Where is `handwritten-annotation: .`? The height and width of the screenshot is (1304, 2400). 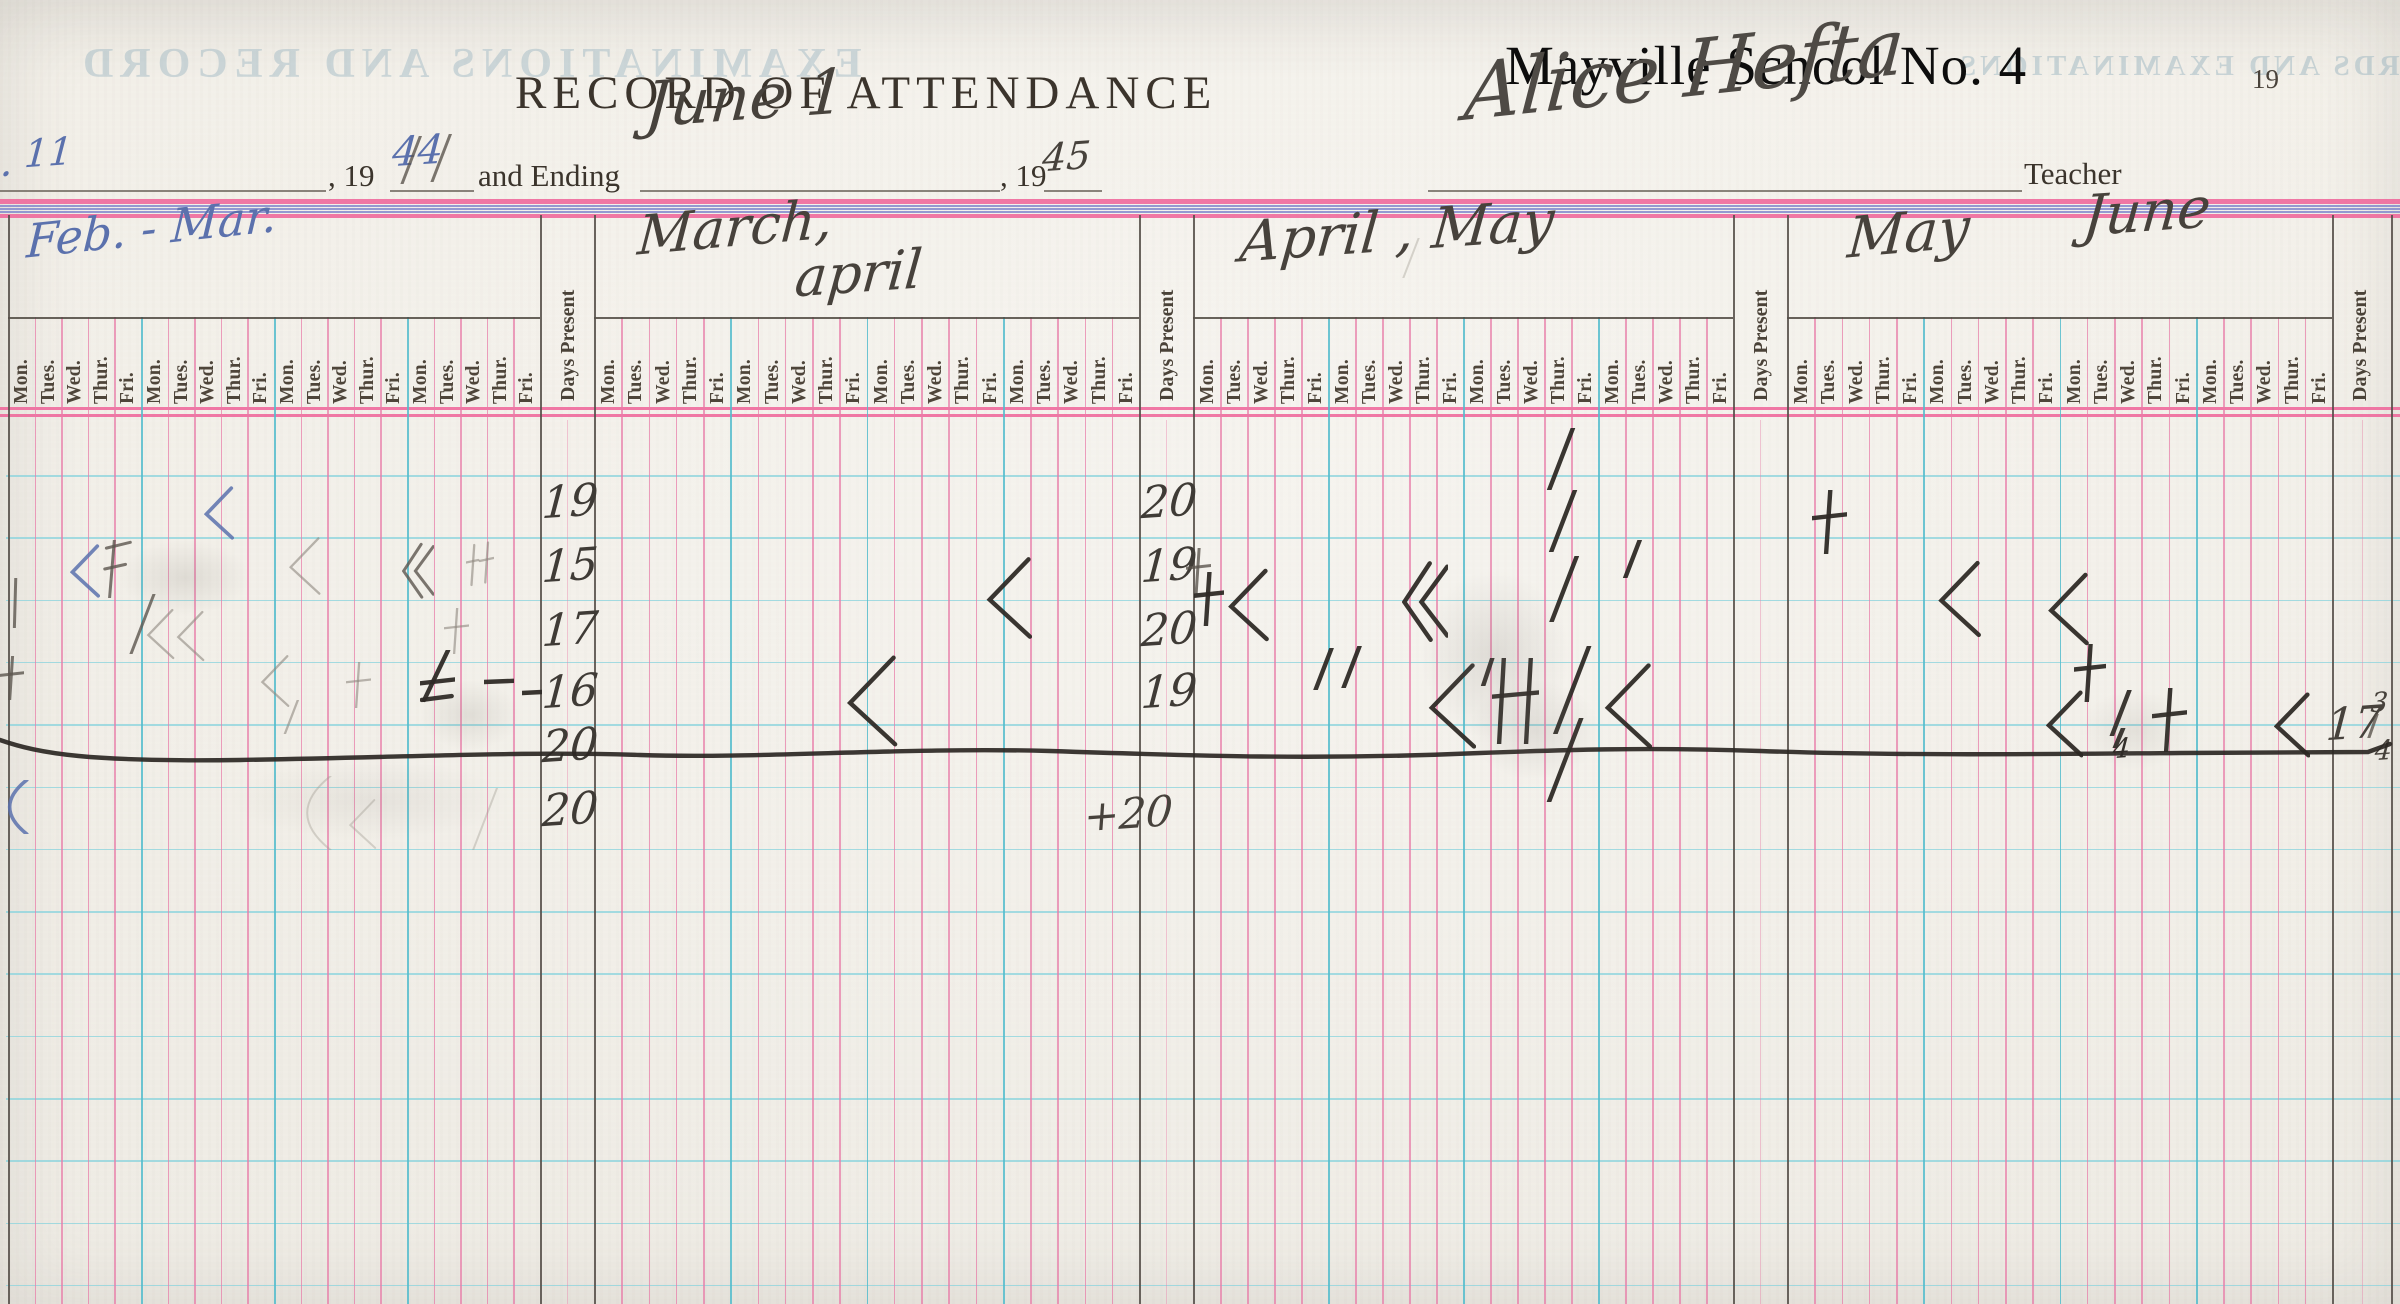
handwritten-annotation: . is located at coordinates (7, 163).